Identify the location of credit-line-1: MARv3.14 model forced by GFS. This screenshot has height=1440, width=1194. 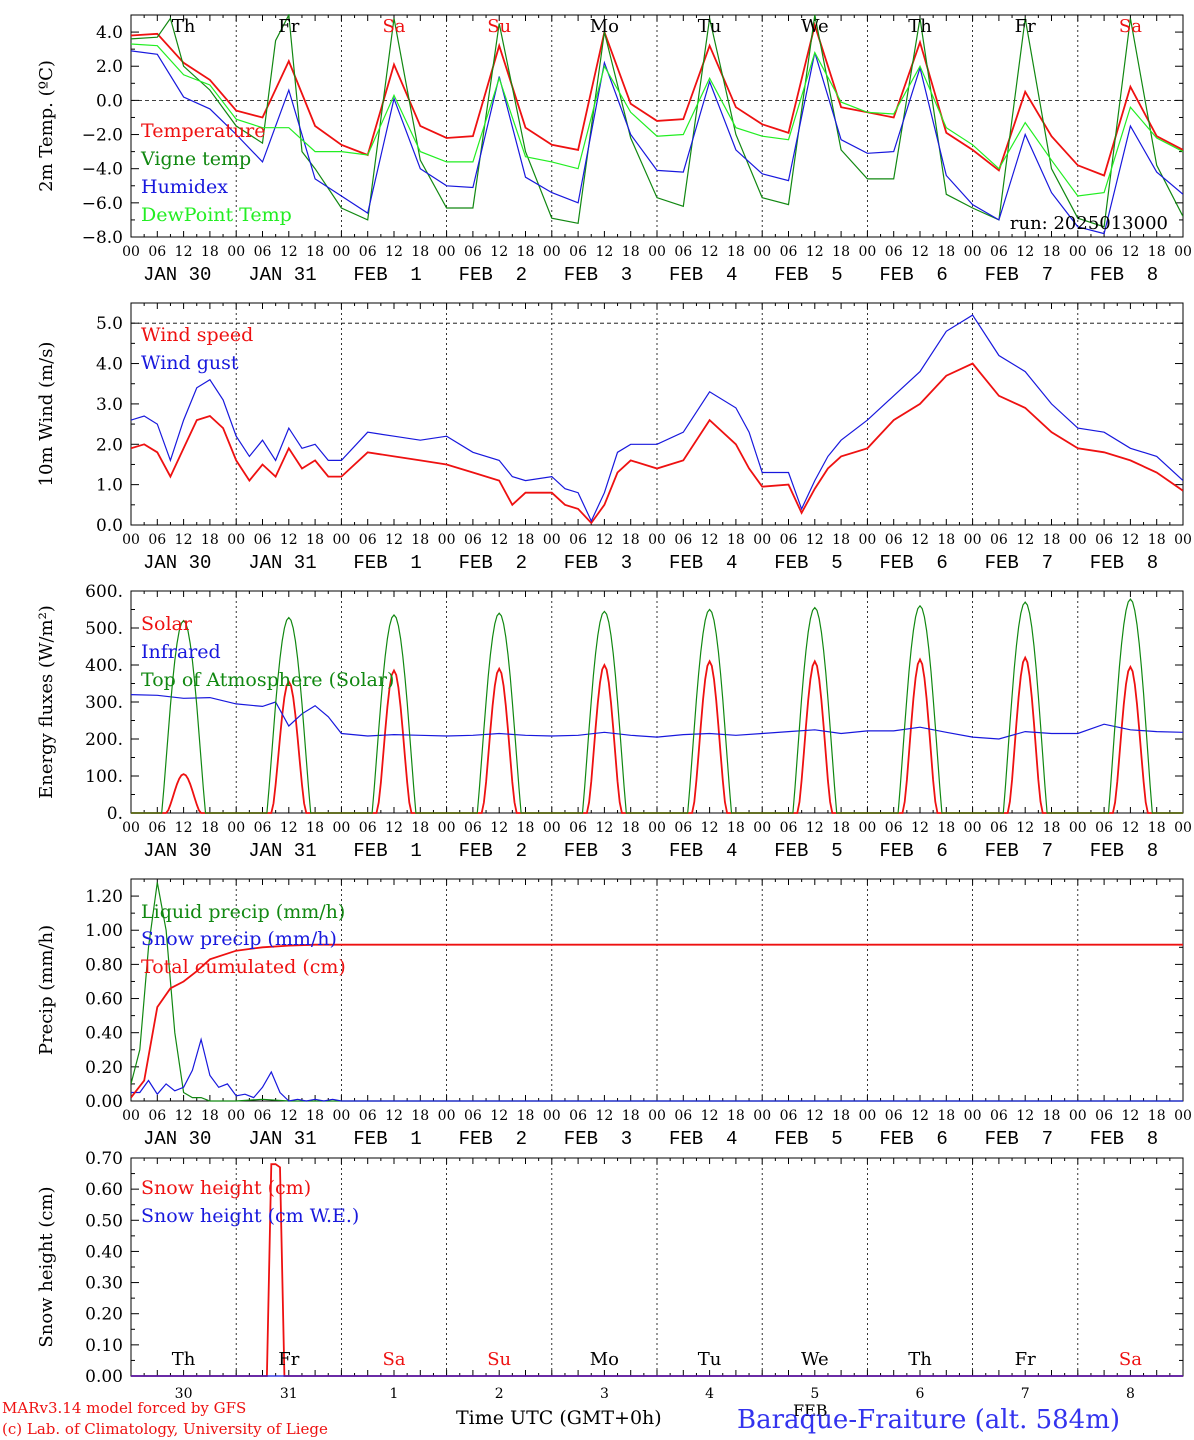
(124, 1408).